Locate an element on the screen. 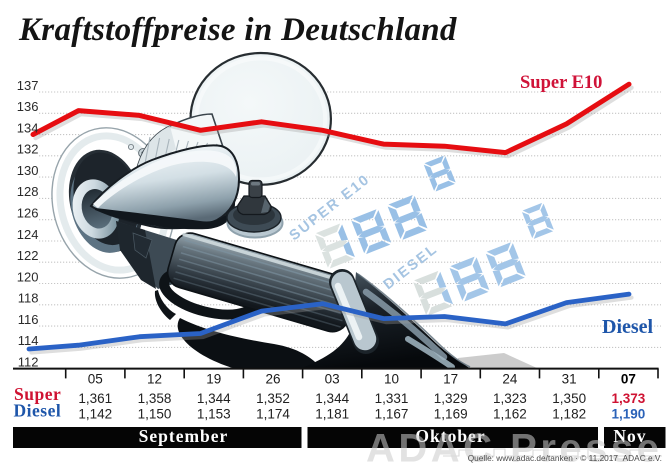 Image resolution: width=668 pixels, height=474 pixels. svg-text: 1,361 is located at coordinates (95, 398).